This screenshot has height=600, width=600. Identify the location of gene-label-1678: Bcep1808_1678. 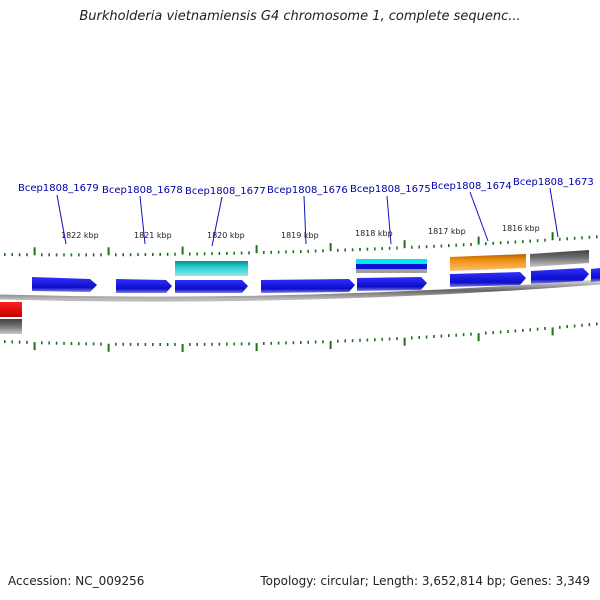
(142, 190).